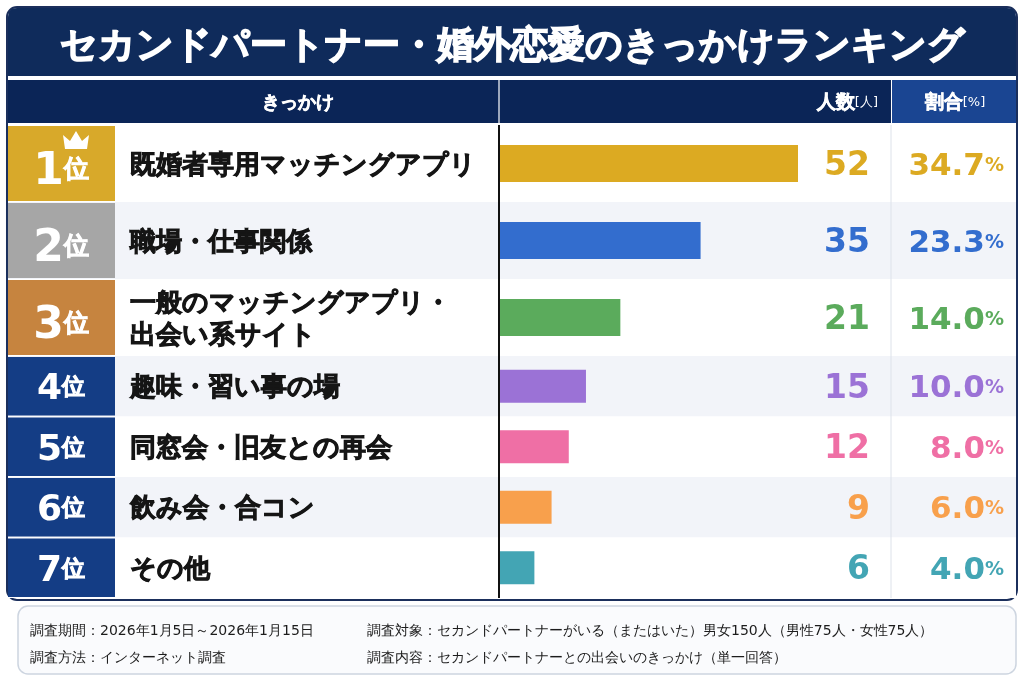 This screenshot has width=1024, height=683. Describe the element at coordinates (512, 44) in the screenshot. I see `chart-title: セカンドパートナー・婚外恋愛のきっかけランキング` at that location.